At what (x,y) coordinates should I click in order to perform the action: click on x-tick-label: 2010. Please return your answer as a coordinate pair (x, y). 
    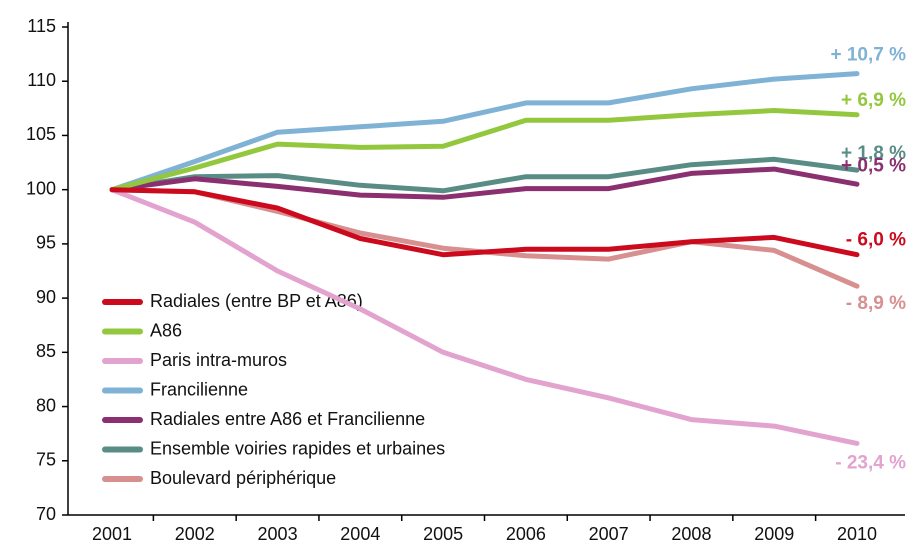
    Looking at the image, I should click on (857, 534).